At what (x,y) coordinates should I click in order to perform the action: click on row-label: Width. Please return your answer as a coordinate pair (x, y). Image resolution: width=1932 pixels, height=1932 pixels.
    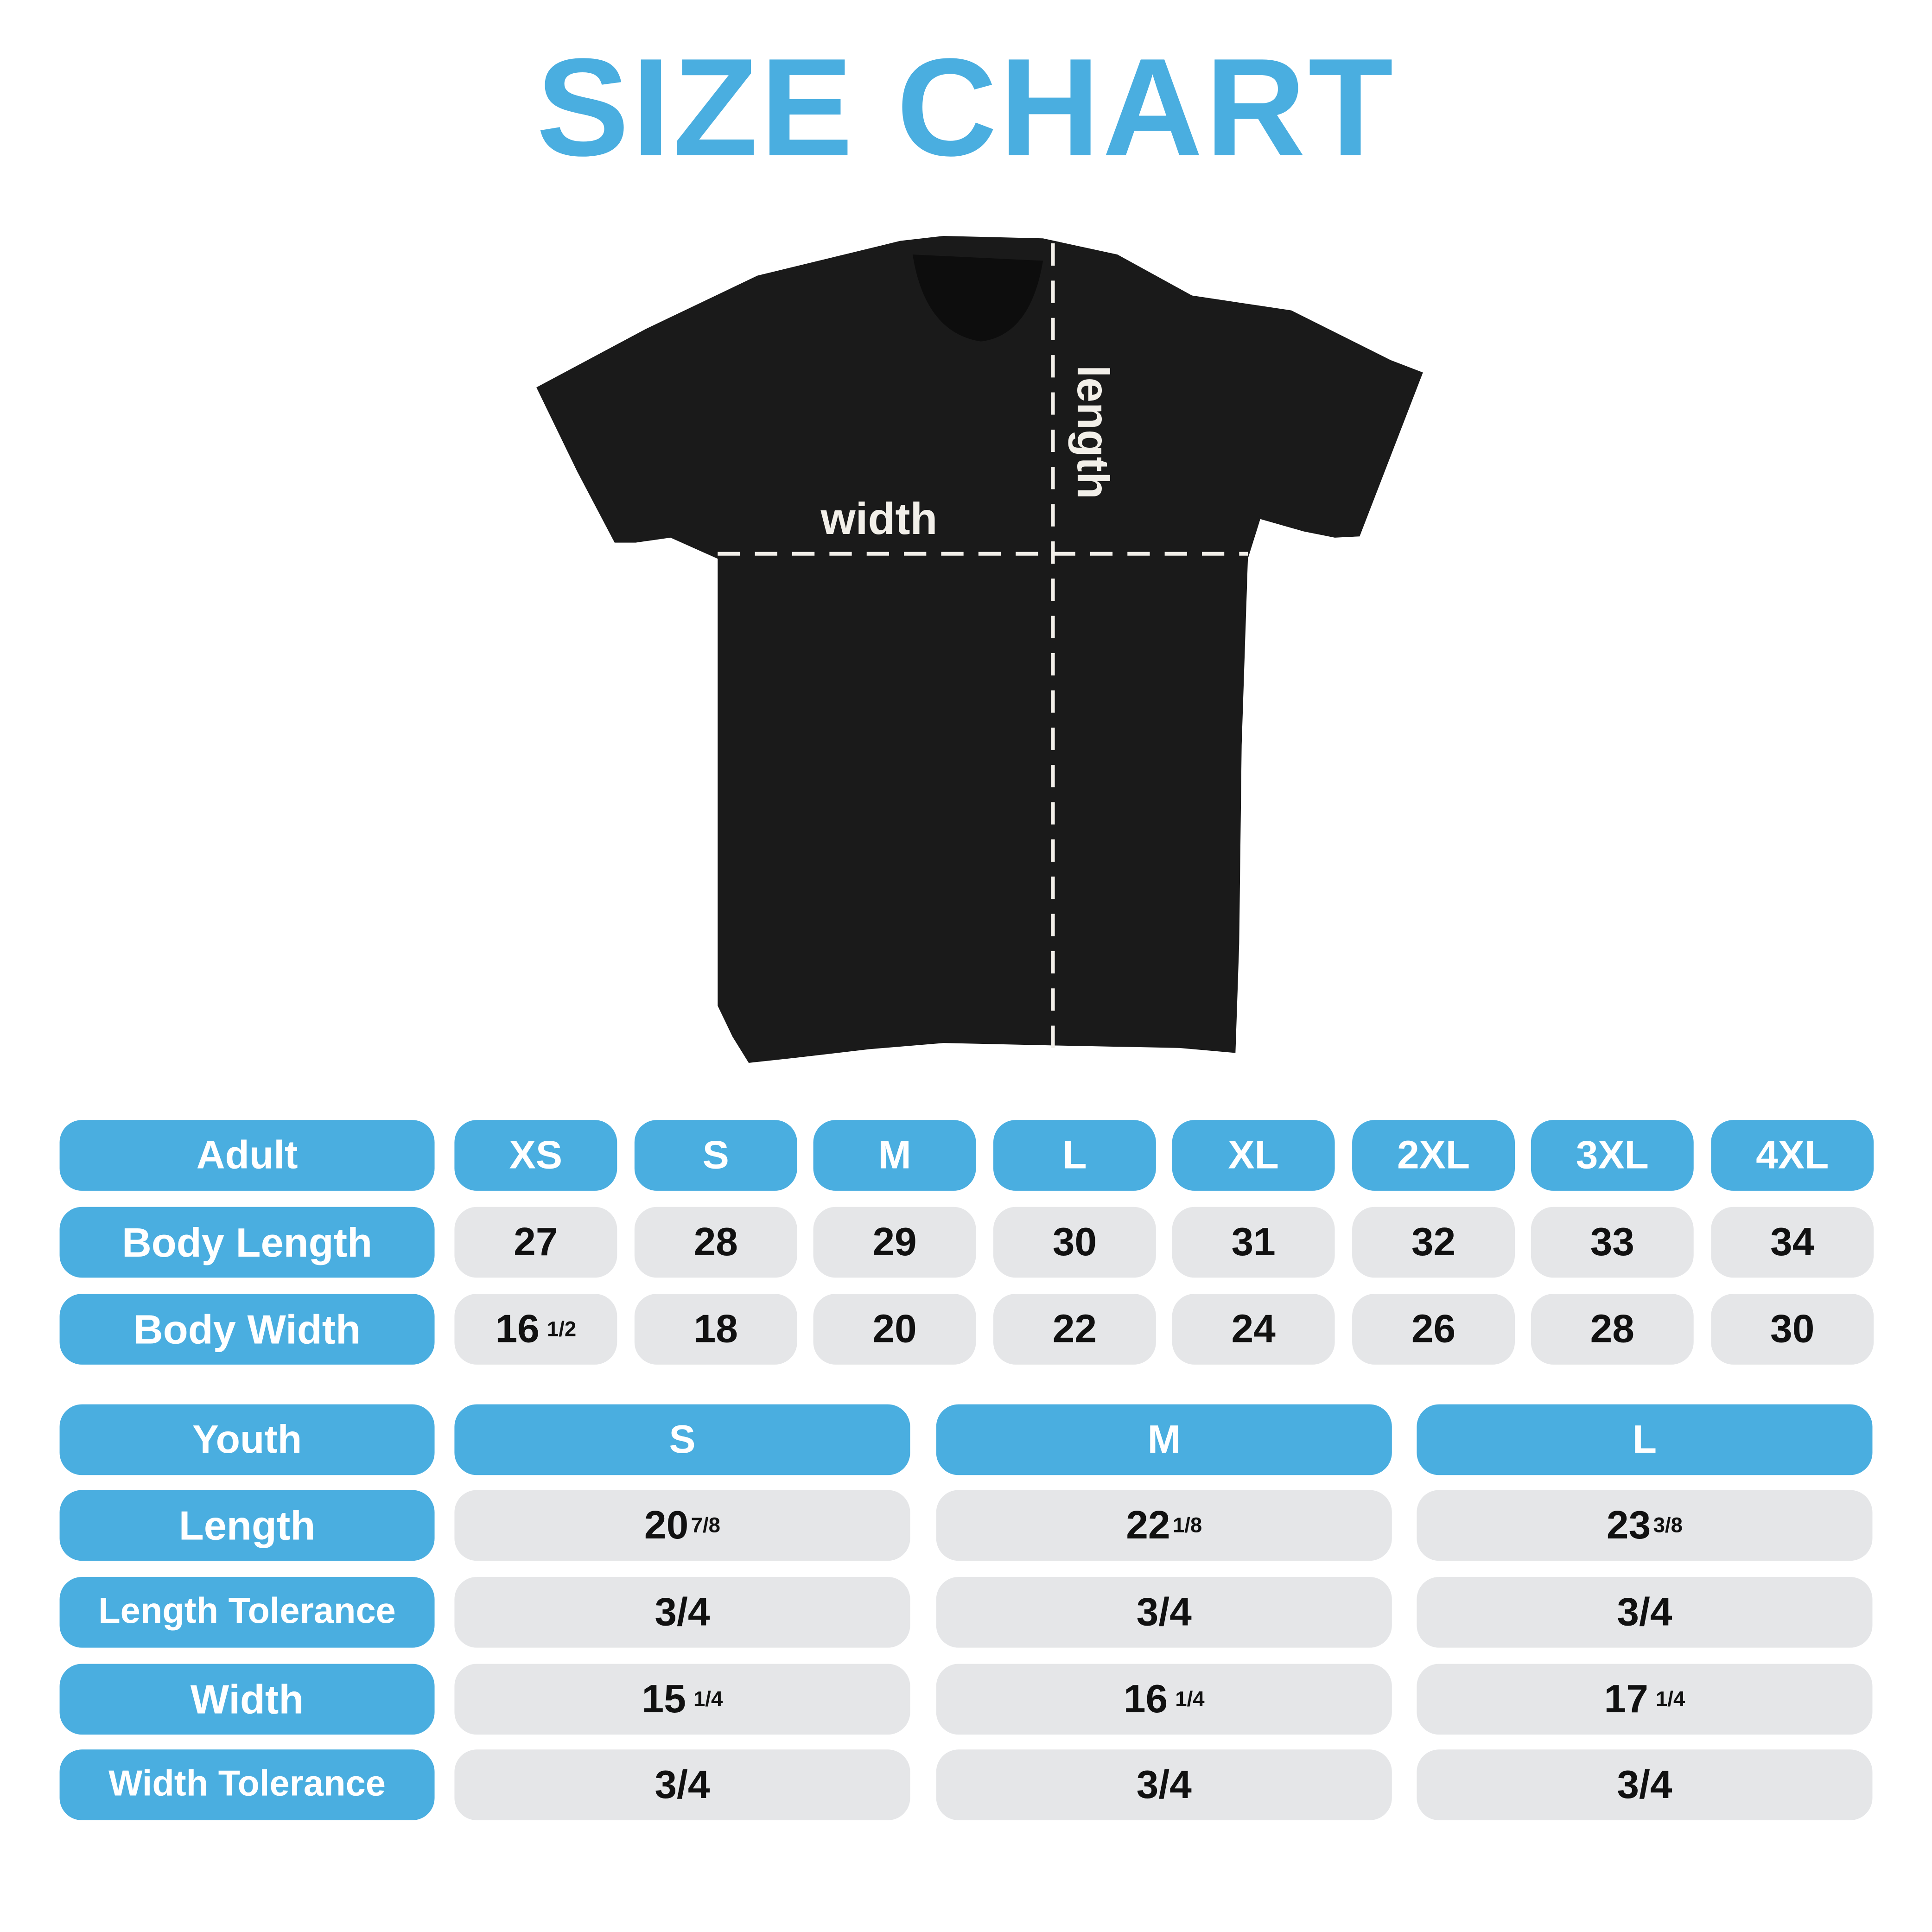
    Looking at the image, I should click on (247, 1699).